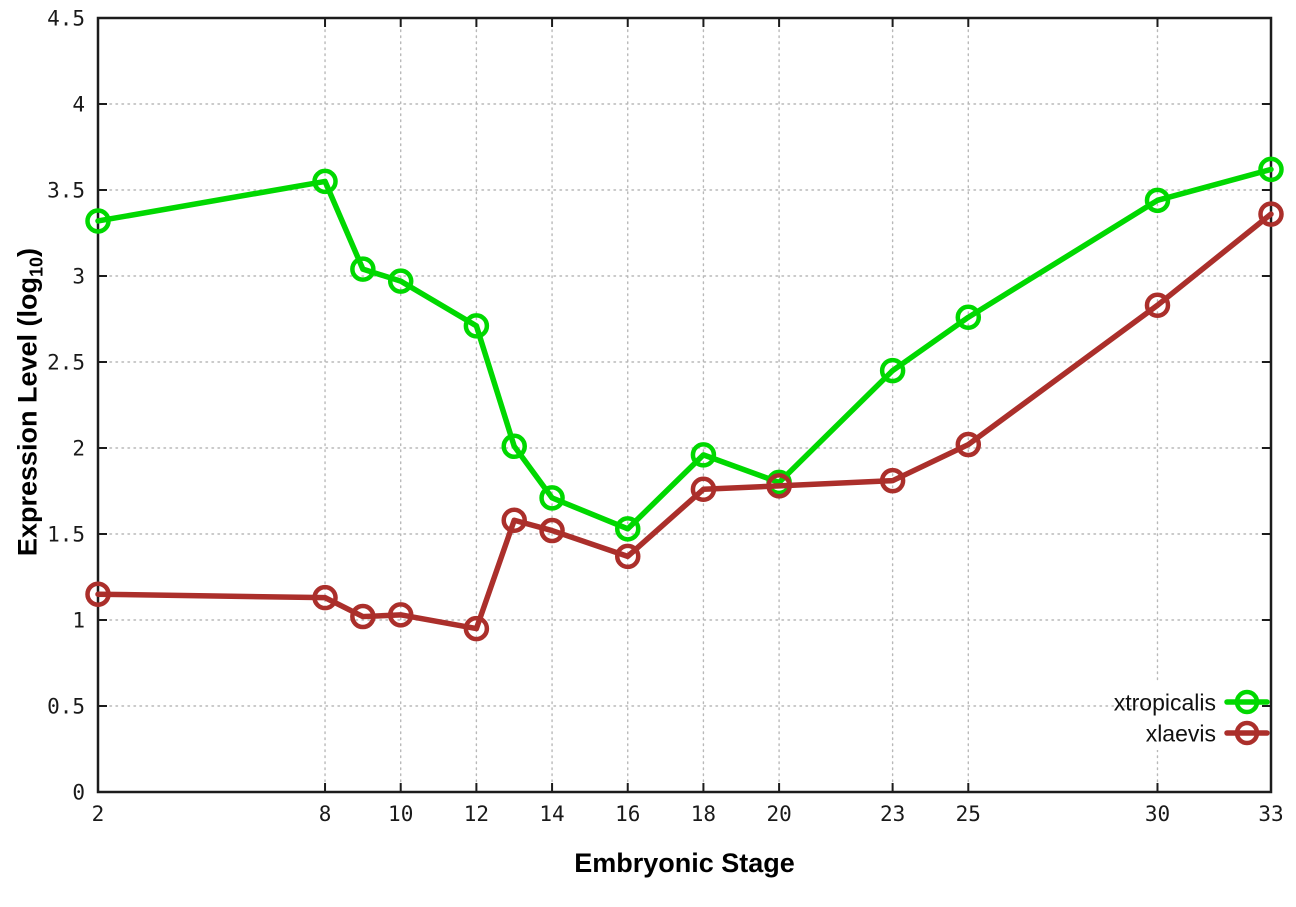 This screenshot has height=907, width=1296. I want to click on x-tick-label: 25, so click(968, 814).